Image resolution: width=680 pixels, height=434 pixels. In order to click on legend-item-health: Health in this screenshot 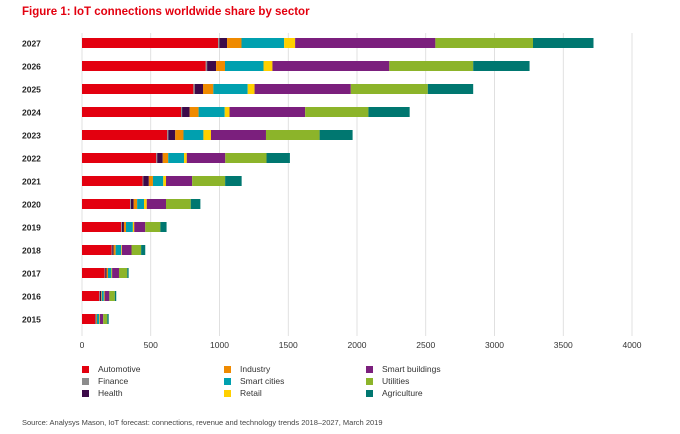, I will do `click(102, 393)`.